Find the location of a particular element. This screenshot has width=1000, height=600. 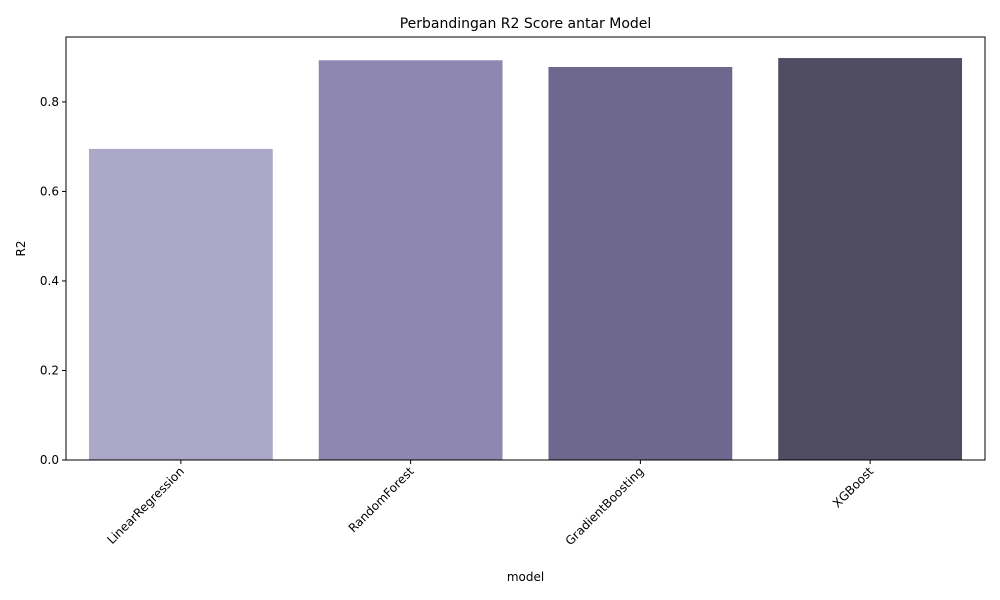

x-tick-label: RandomForest is located at coordinates (381, 499).